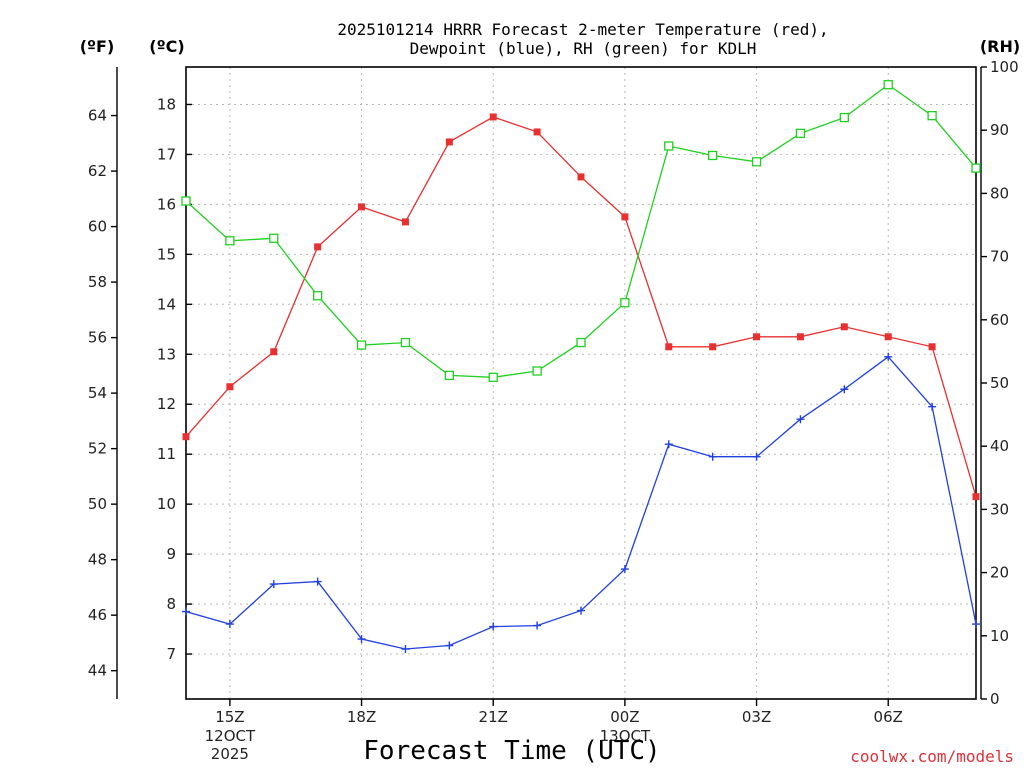 This screenshot has height=768, width=1024. I want to click on x-tick-label: 21Z, so click(493, 717).